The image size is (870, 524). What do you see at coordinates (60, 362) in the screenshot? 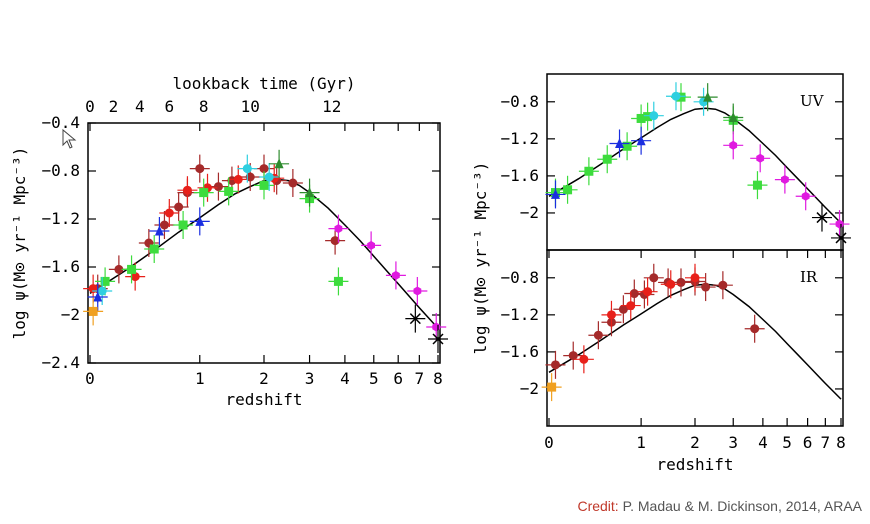
I see `y-tick-label: −2.4` at bounding box center [60, 362].